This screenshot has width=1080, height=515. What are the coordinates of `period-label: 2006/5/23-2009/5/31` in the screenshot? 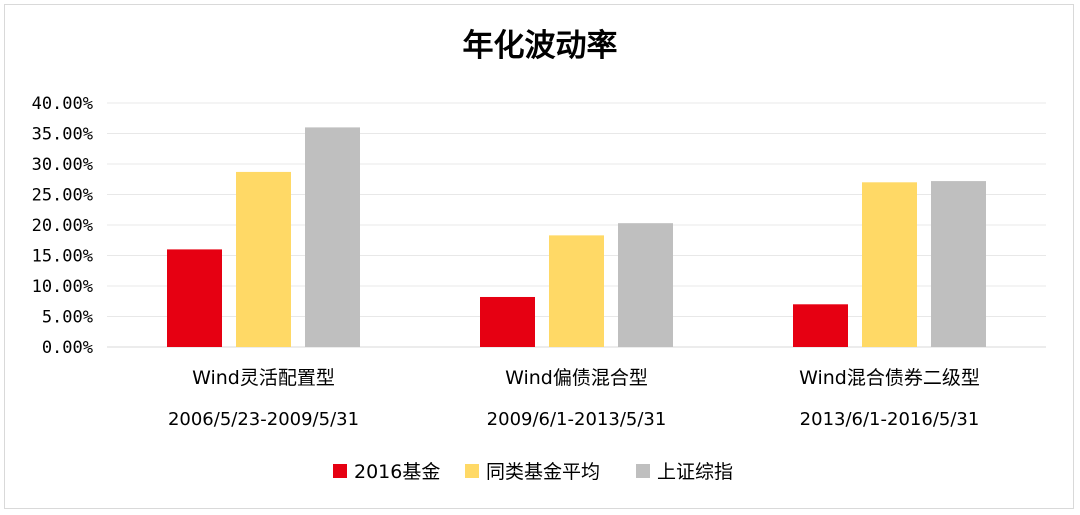 It's located at (263, 419).